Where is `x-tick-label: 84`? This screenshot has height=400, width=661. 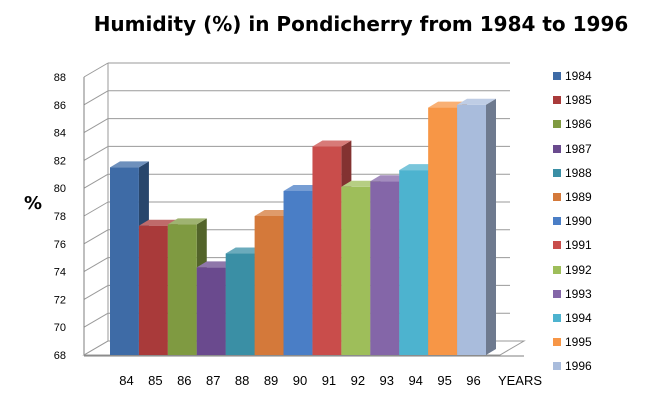
x-tick-label: 84 is located at coordinates (126, 380).